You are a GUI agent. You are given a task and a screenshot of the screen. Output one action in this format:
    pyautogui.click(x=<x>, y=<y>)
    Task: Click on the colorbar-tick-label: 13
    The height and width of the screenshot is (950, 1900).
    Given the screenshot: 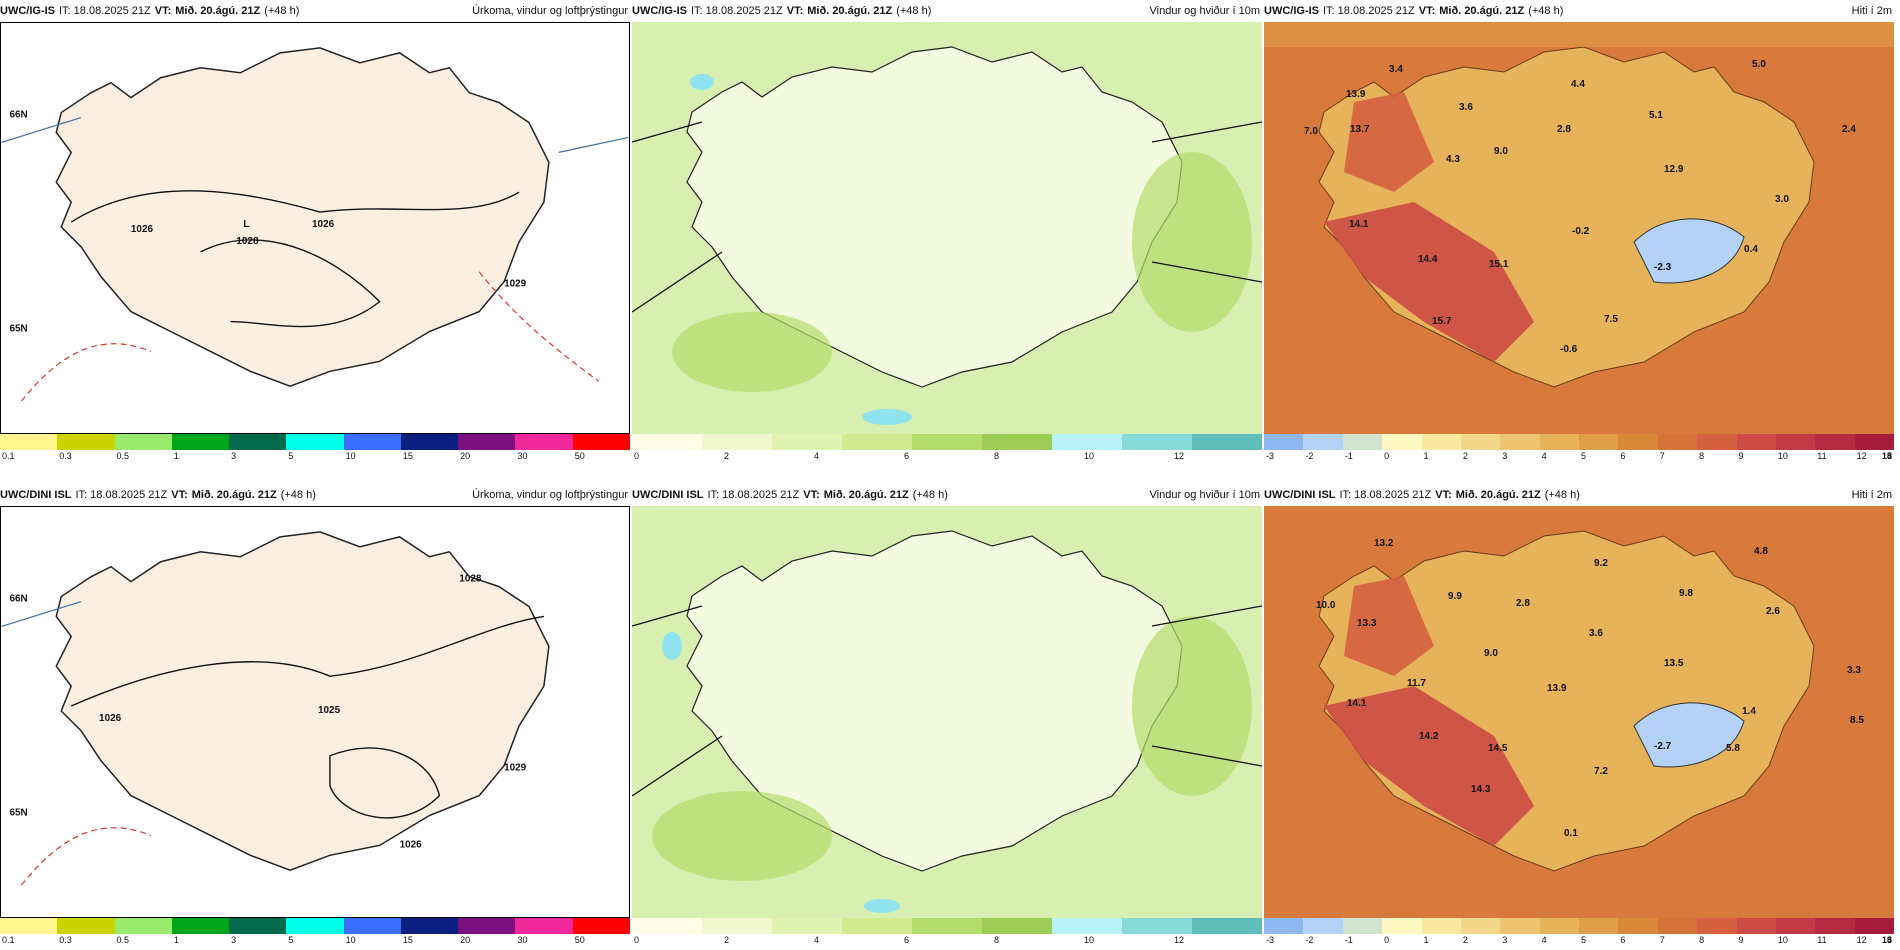 What is the action you would take?
    pyautogui.click(x=1887, y=940)
    